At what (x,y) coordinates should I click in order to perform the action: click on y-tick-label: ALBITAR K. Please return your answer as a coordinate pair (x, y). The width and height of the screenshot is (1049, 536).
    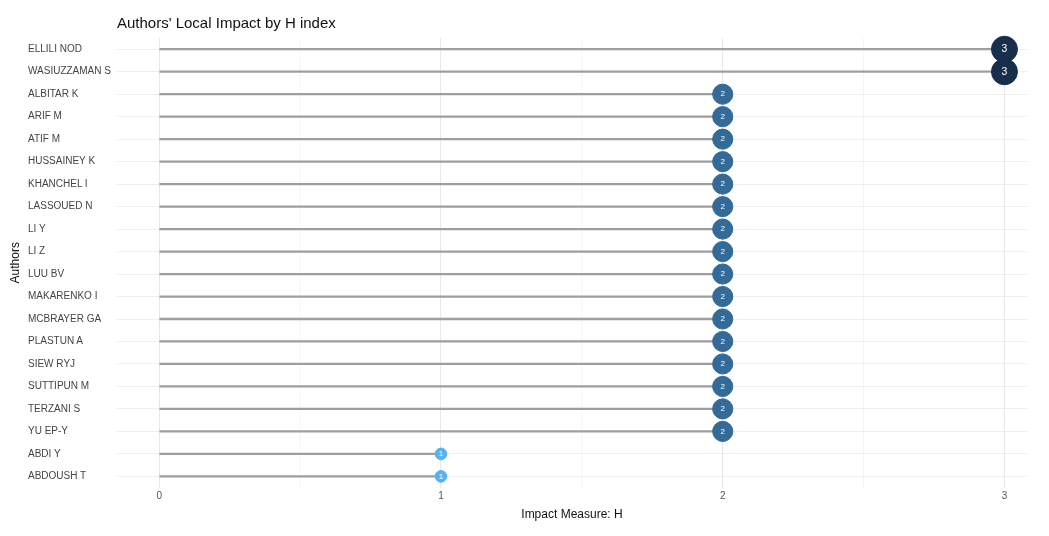
    Looking at the image, I should click on (53, 93).